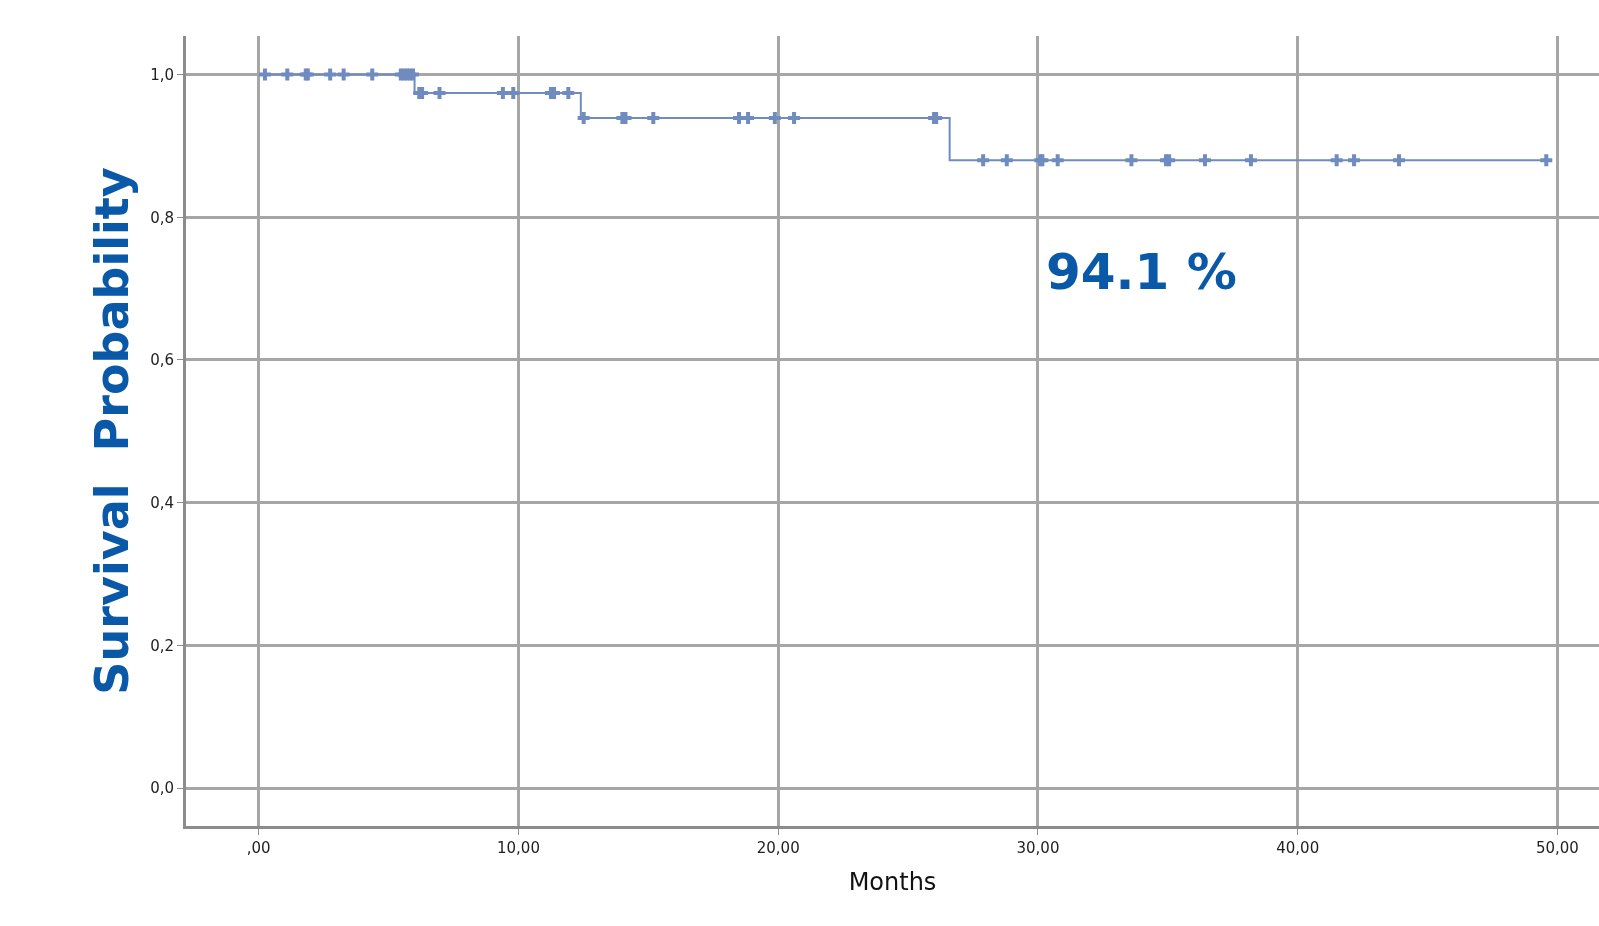 The image size is (1599, 926). I want to click on x-tick-label: ,00, so click(258, 848).